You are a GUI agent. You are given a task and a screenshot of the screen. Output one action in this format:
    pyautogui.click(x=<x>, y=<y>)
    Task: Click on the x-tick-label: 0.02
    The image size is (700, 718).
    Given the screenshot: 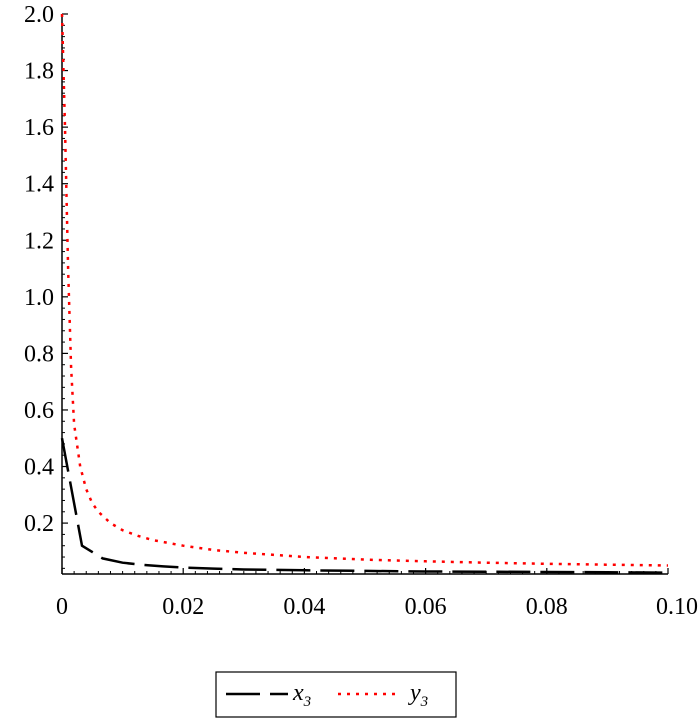 What is the action you would take?
    pyautogui.click(x=183, y=607)
    